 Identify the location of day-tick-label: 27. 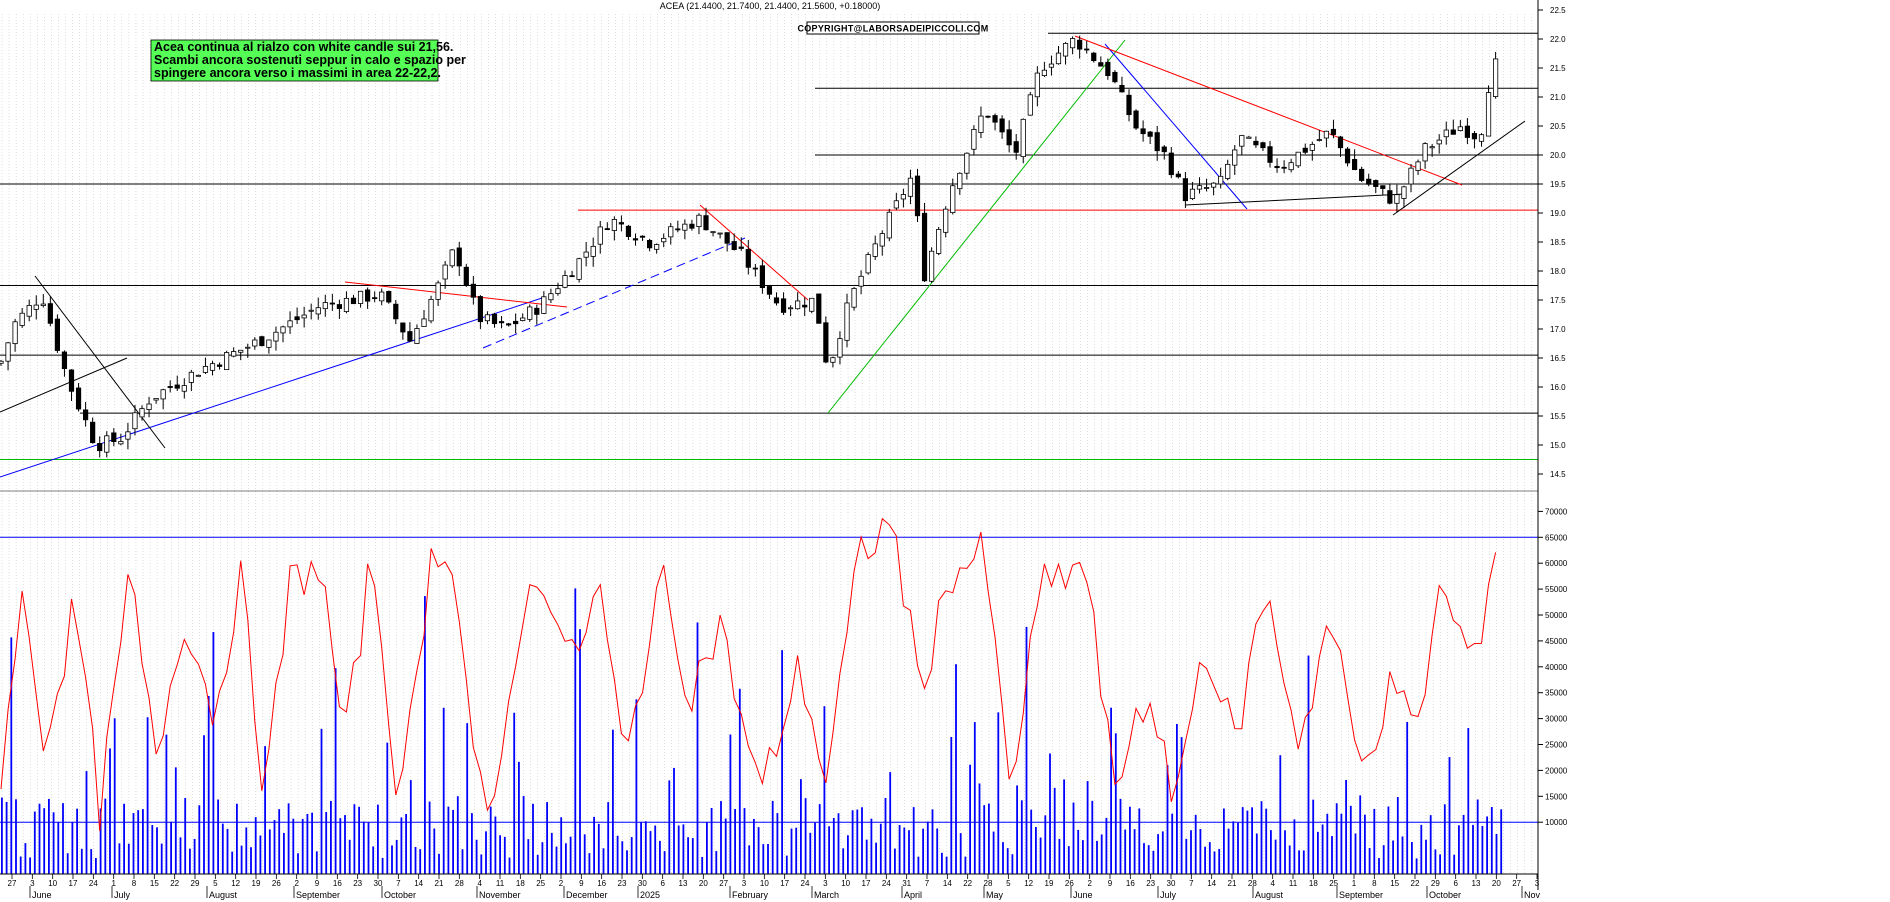
(1516, 883).